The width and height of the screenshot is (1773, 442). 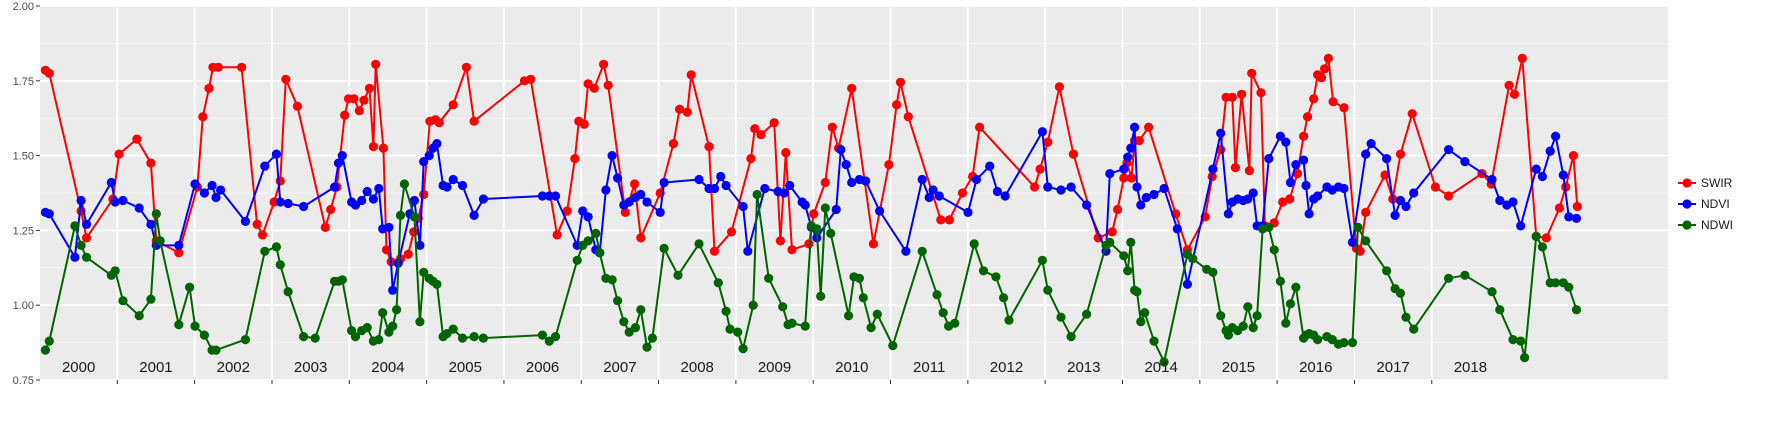 I want to click on year-label: 2016, so click(x=1315, y=367).